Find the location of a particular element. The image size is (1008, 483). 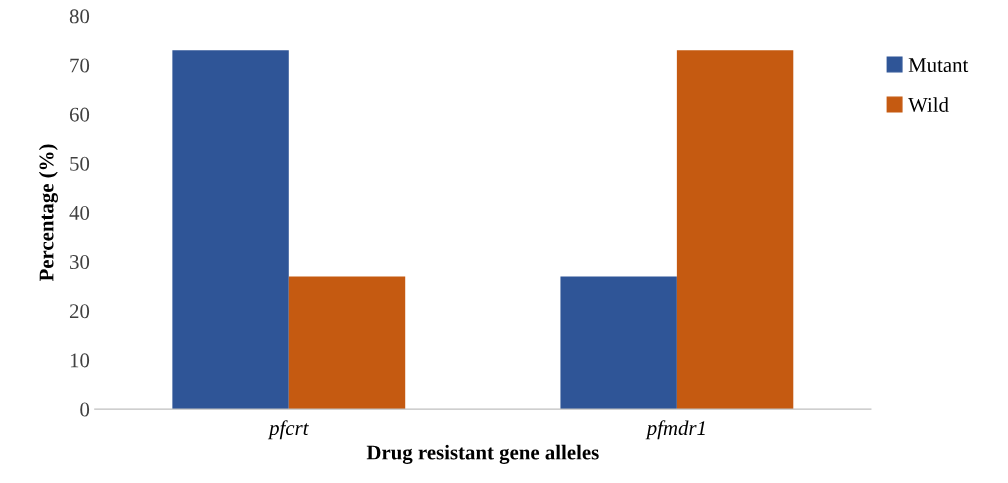

y-tick-label: 30 is located at coordinates (80, 262).